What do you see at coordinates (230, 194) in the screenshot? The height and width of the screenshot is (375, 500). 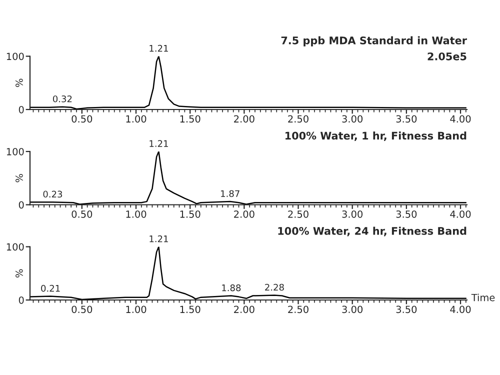 I see `annotation: 1.87` at bounding box center [230, 194].